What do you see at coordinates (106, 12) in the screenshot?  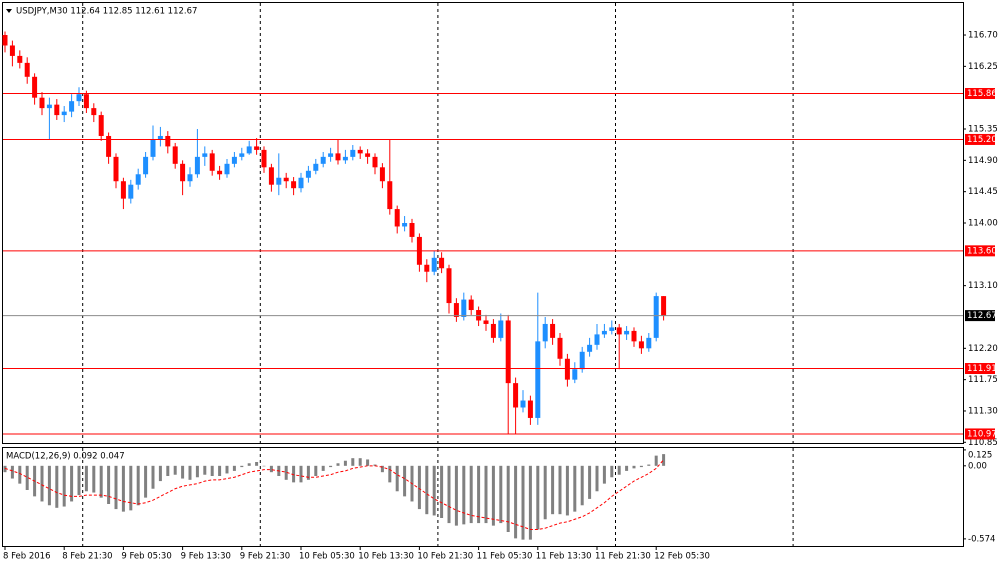 I see `chart-title: USDJPY,M30 112.64 112.85 112.61 112.67` at bounding box center [106, 12].